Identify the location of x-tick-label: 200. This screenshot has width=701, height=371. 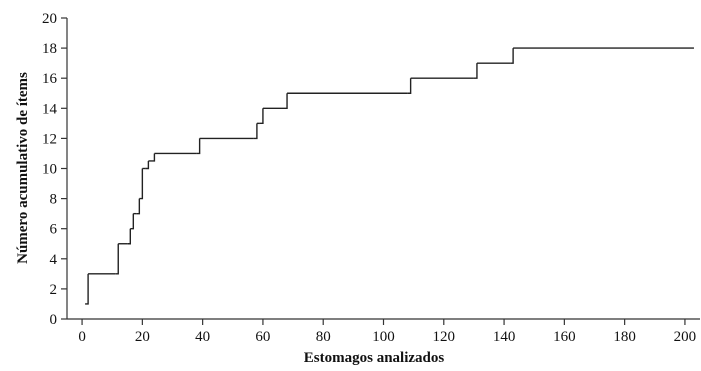
(685, 337).